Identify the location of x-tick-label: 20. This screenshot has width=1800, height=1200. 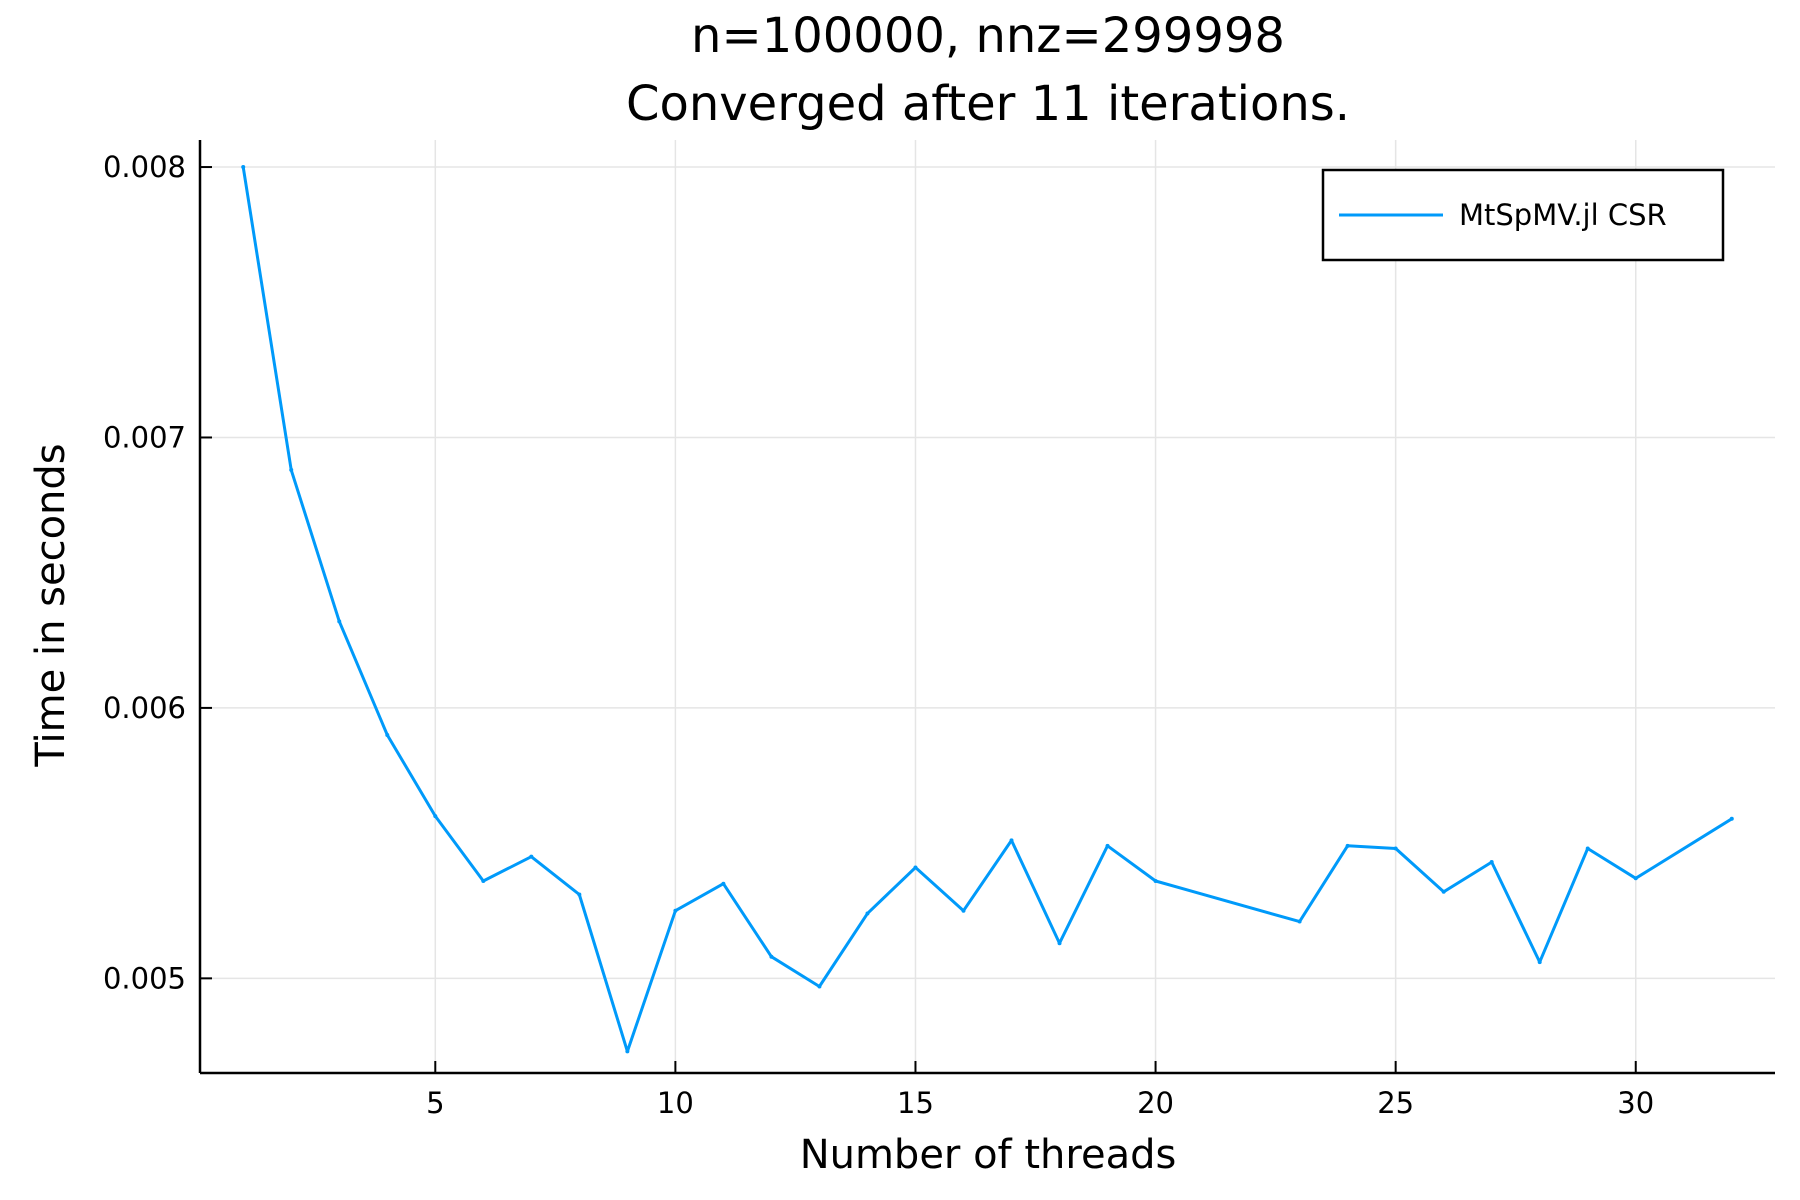
(1155, 1103).